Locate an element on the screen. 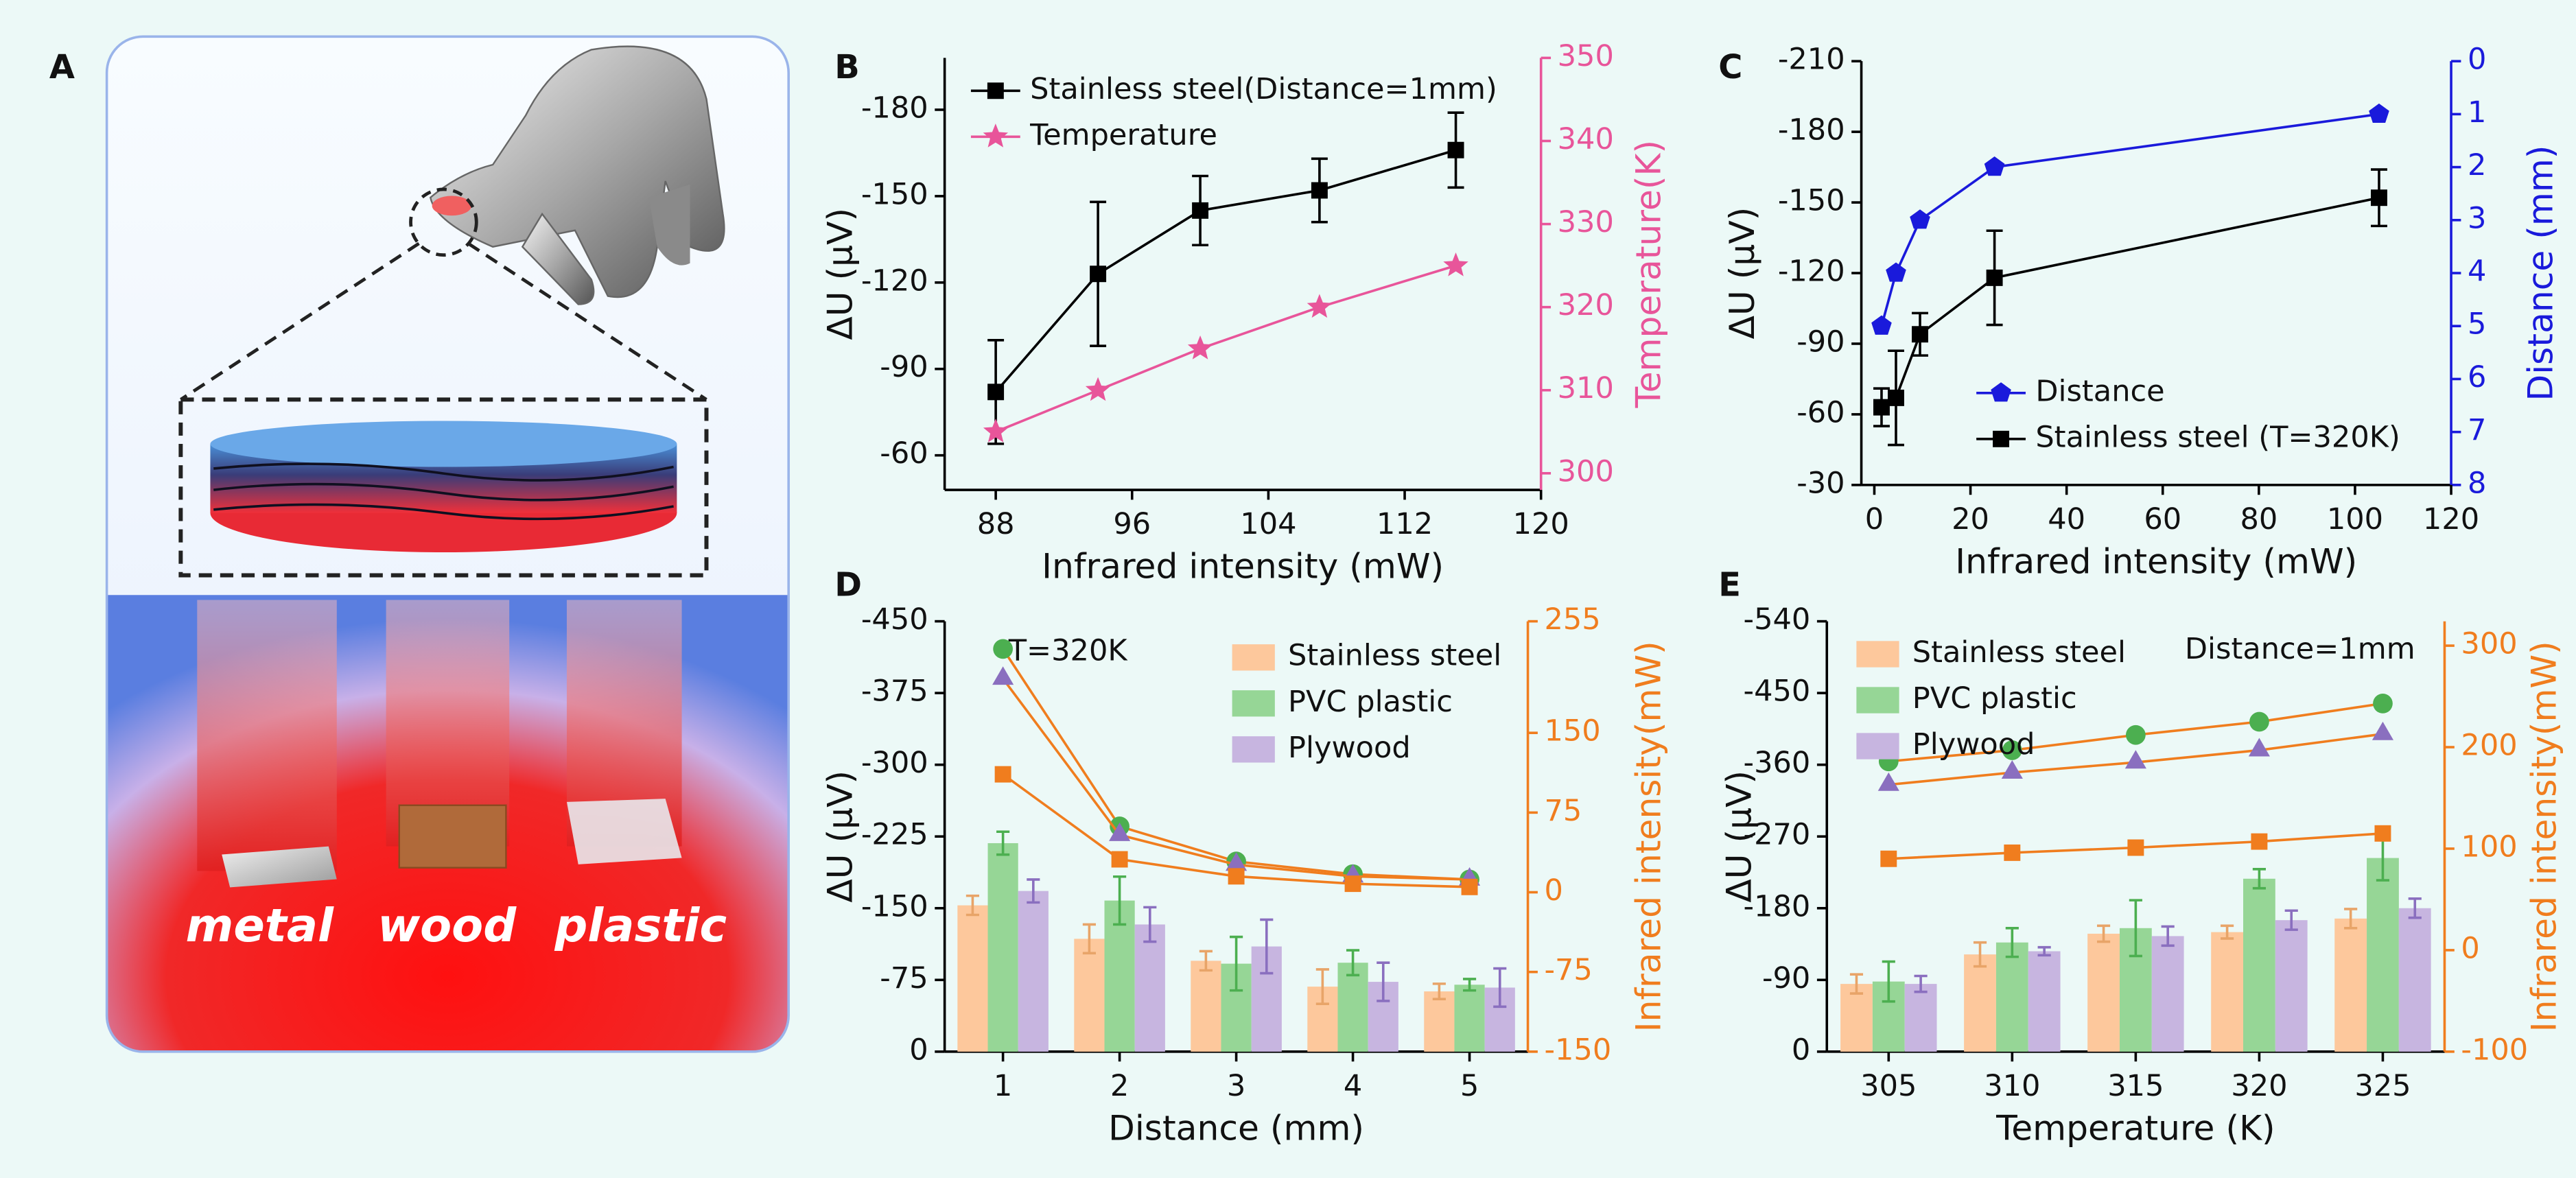 The image size is (2576, 1178). y2-tick-label: 5 is located at coordinates (2477, 324).